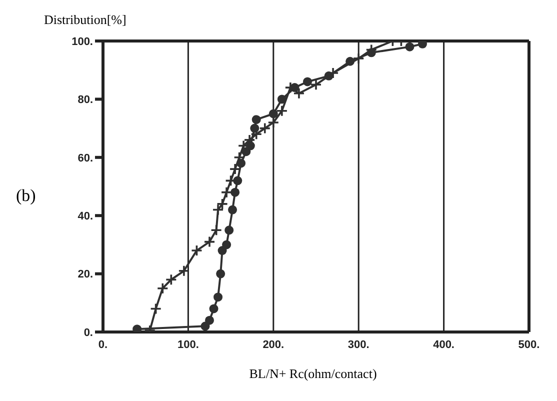 This screenshot has height=401, width=557. I want to click on x-tick-label: 500., so click(529, 344).